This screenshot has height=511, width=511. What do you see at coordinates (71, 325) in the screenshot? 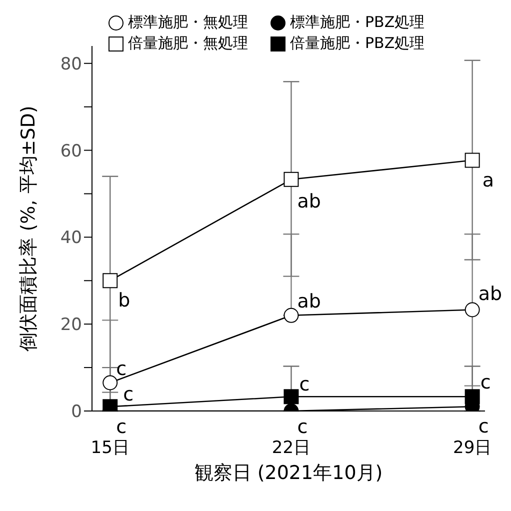
I see `y-tick-label: 20` at bounding box center [71, 325].